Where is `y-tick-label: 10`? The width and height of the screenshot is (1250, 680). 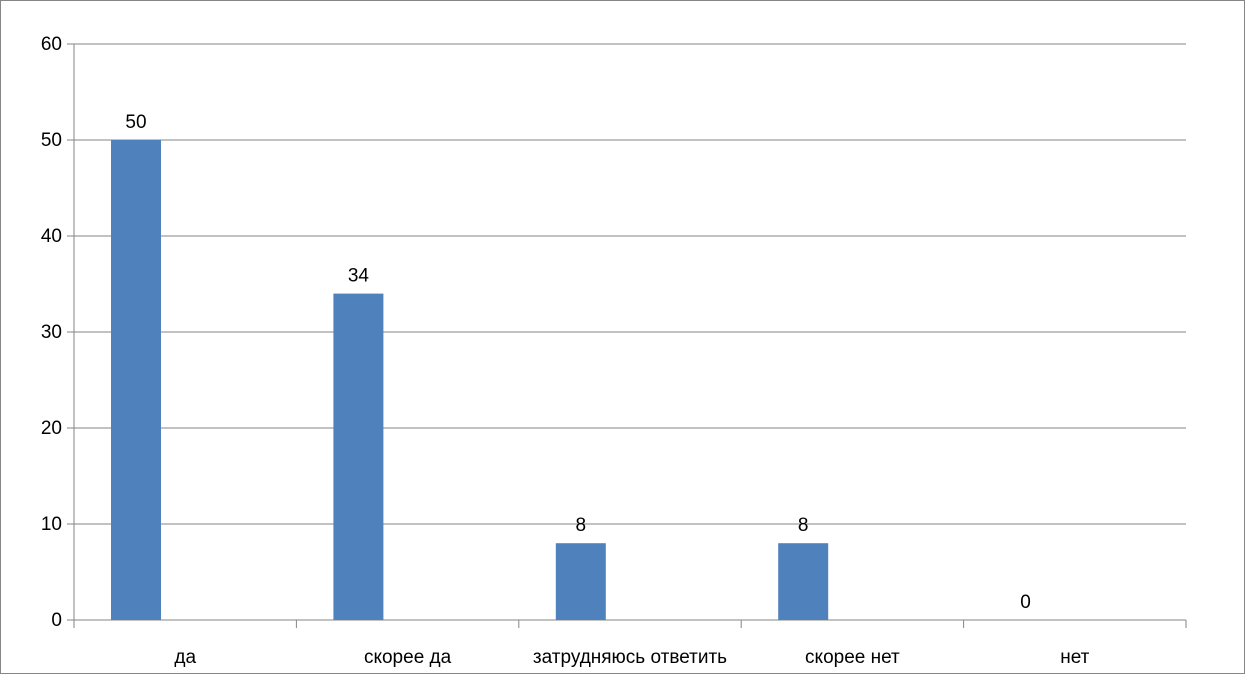
y-tick-label: 10 is located at coordinates (51, 524).